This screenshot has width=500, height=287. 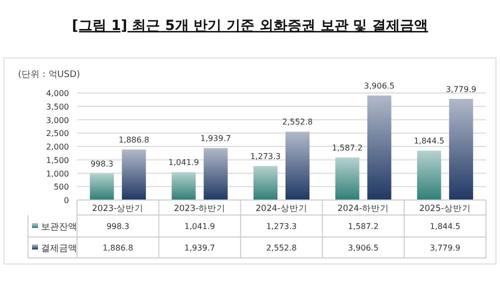 What do you see at coordinates (265, 156) in the screenshot?
I see `text: 1,273.3` at bounding box center [265, 156].